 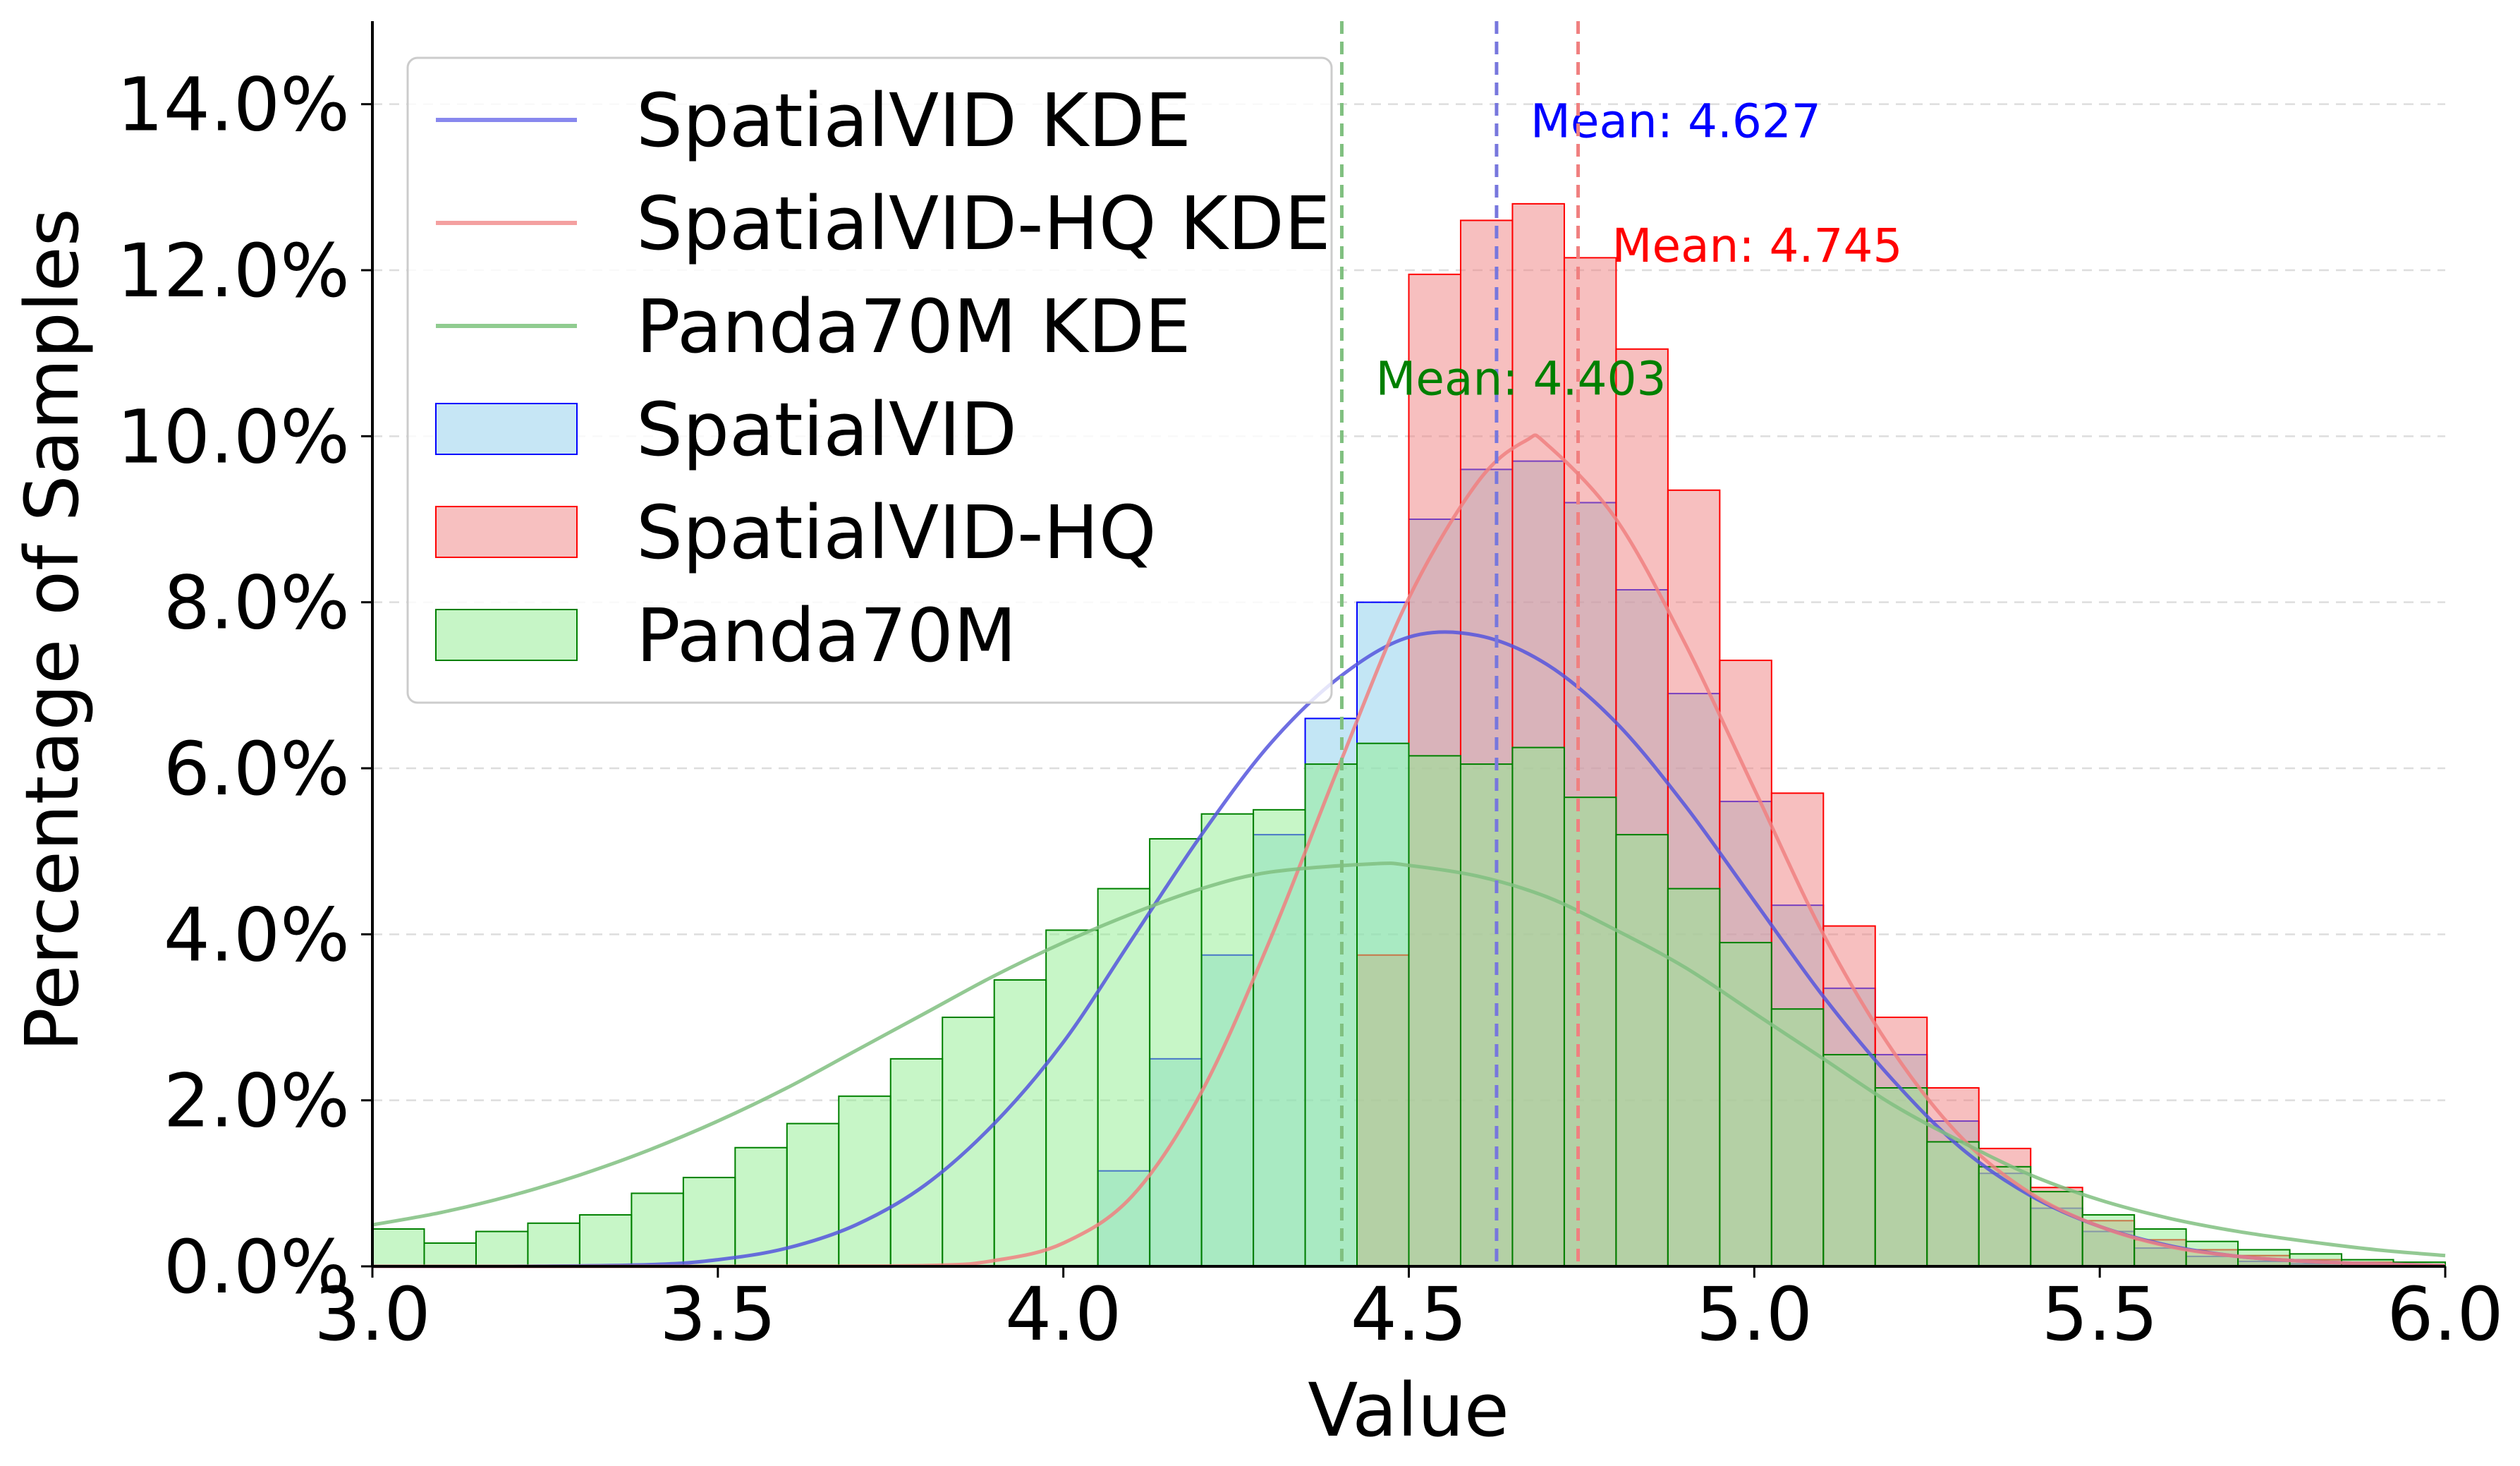 I want to click on legend-item-panda70m: Panda70M, so click(x=726, y=636).